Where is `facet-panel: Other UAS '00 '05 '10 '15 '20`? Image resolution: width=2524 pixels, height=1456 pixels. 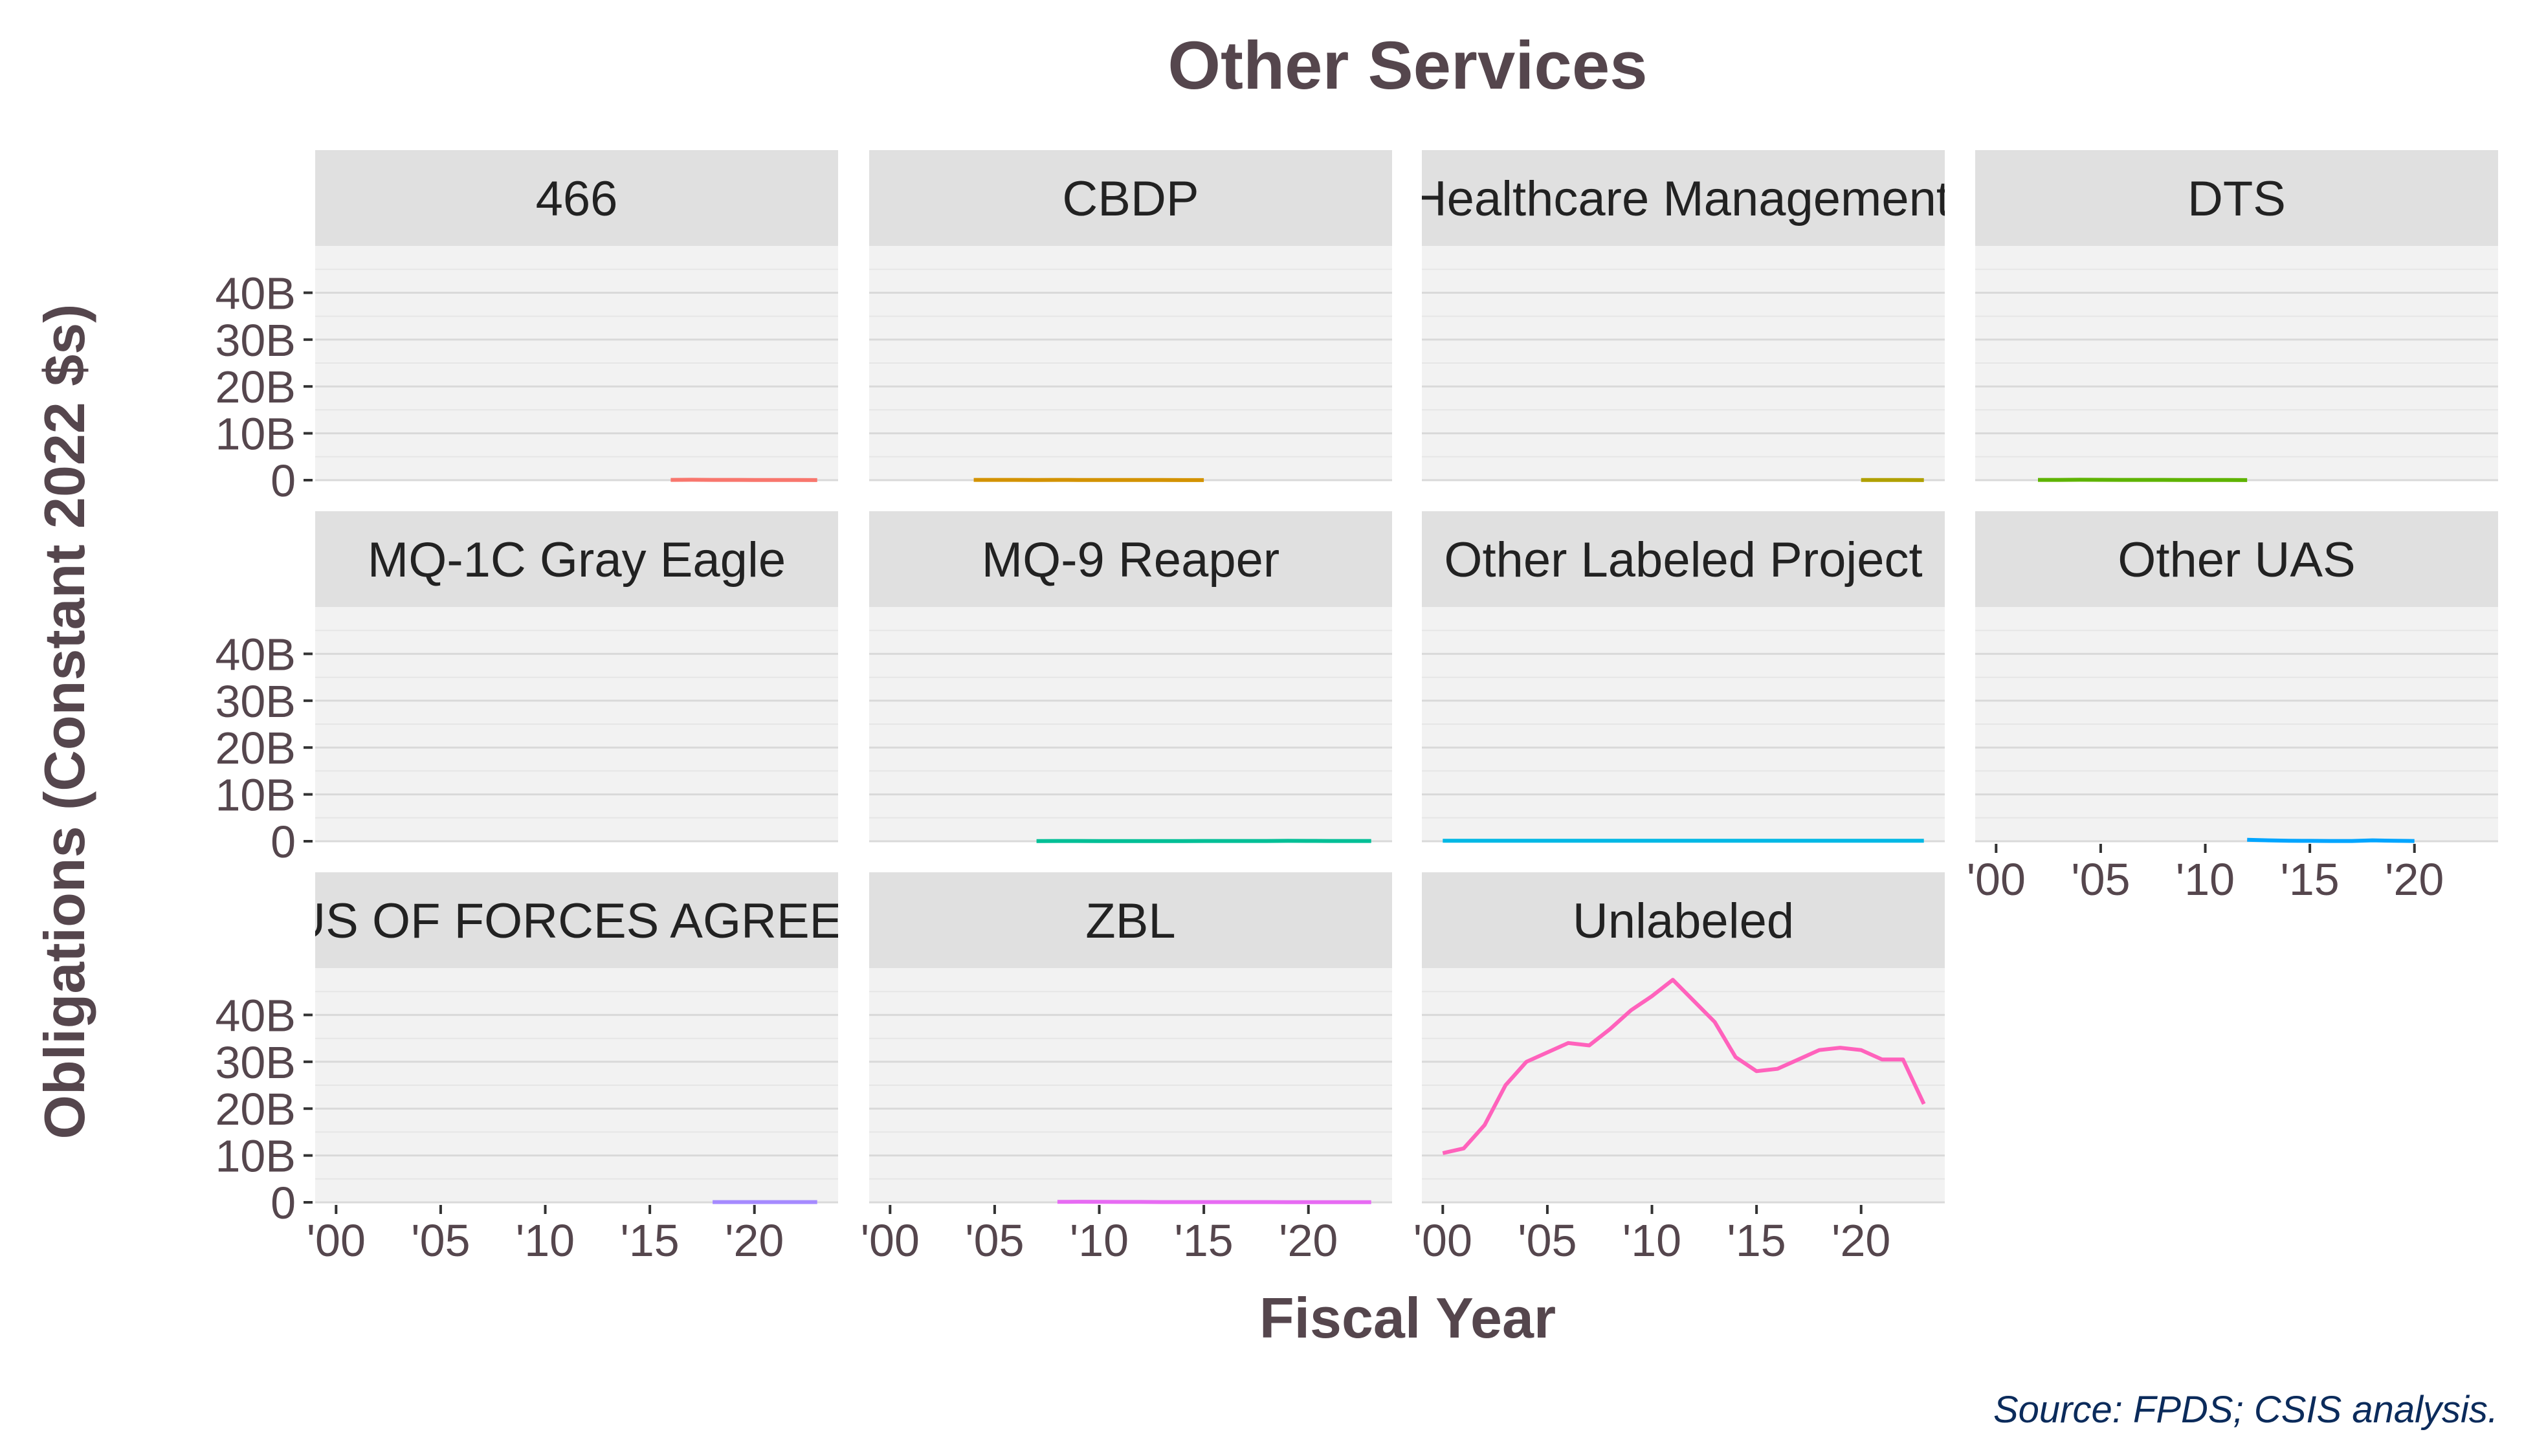 facet-panel: Other UAS '00 '05 '10 '15 '20 is located at coordinates (2232, 708).